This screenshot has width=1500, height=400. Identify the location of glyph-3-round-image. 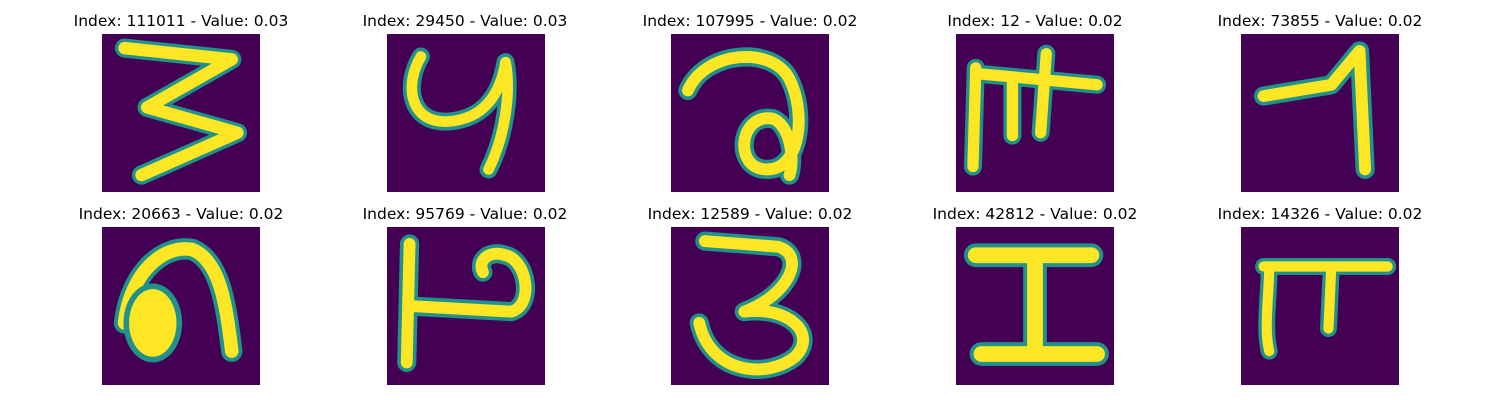
(750, 306).